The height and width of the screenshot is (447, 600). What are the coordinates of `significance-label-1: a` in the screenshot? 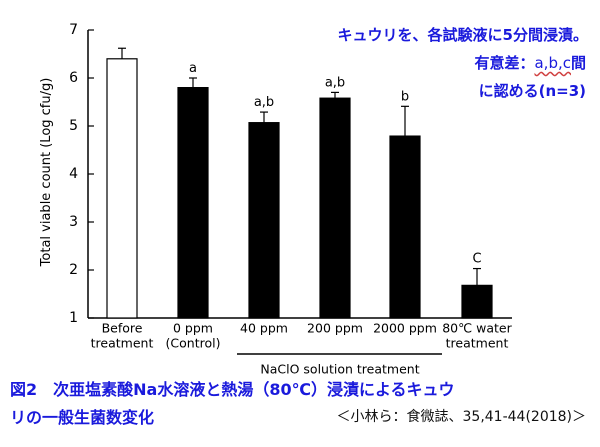 It's located at (193, 68).